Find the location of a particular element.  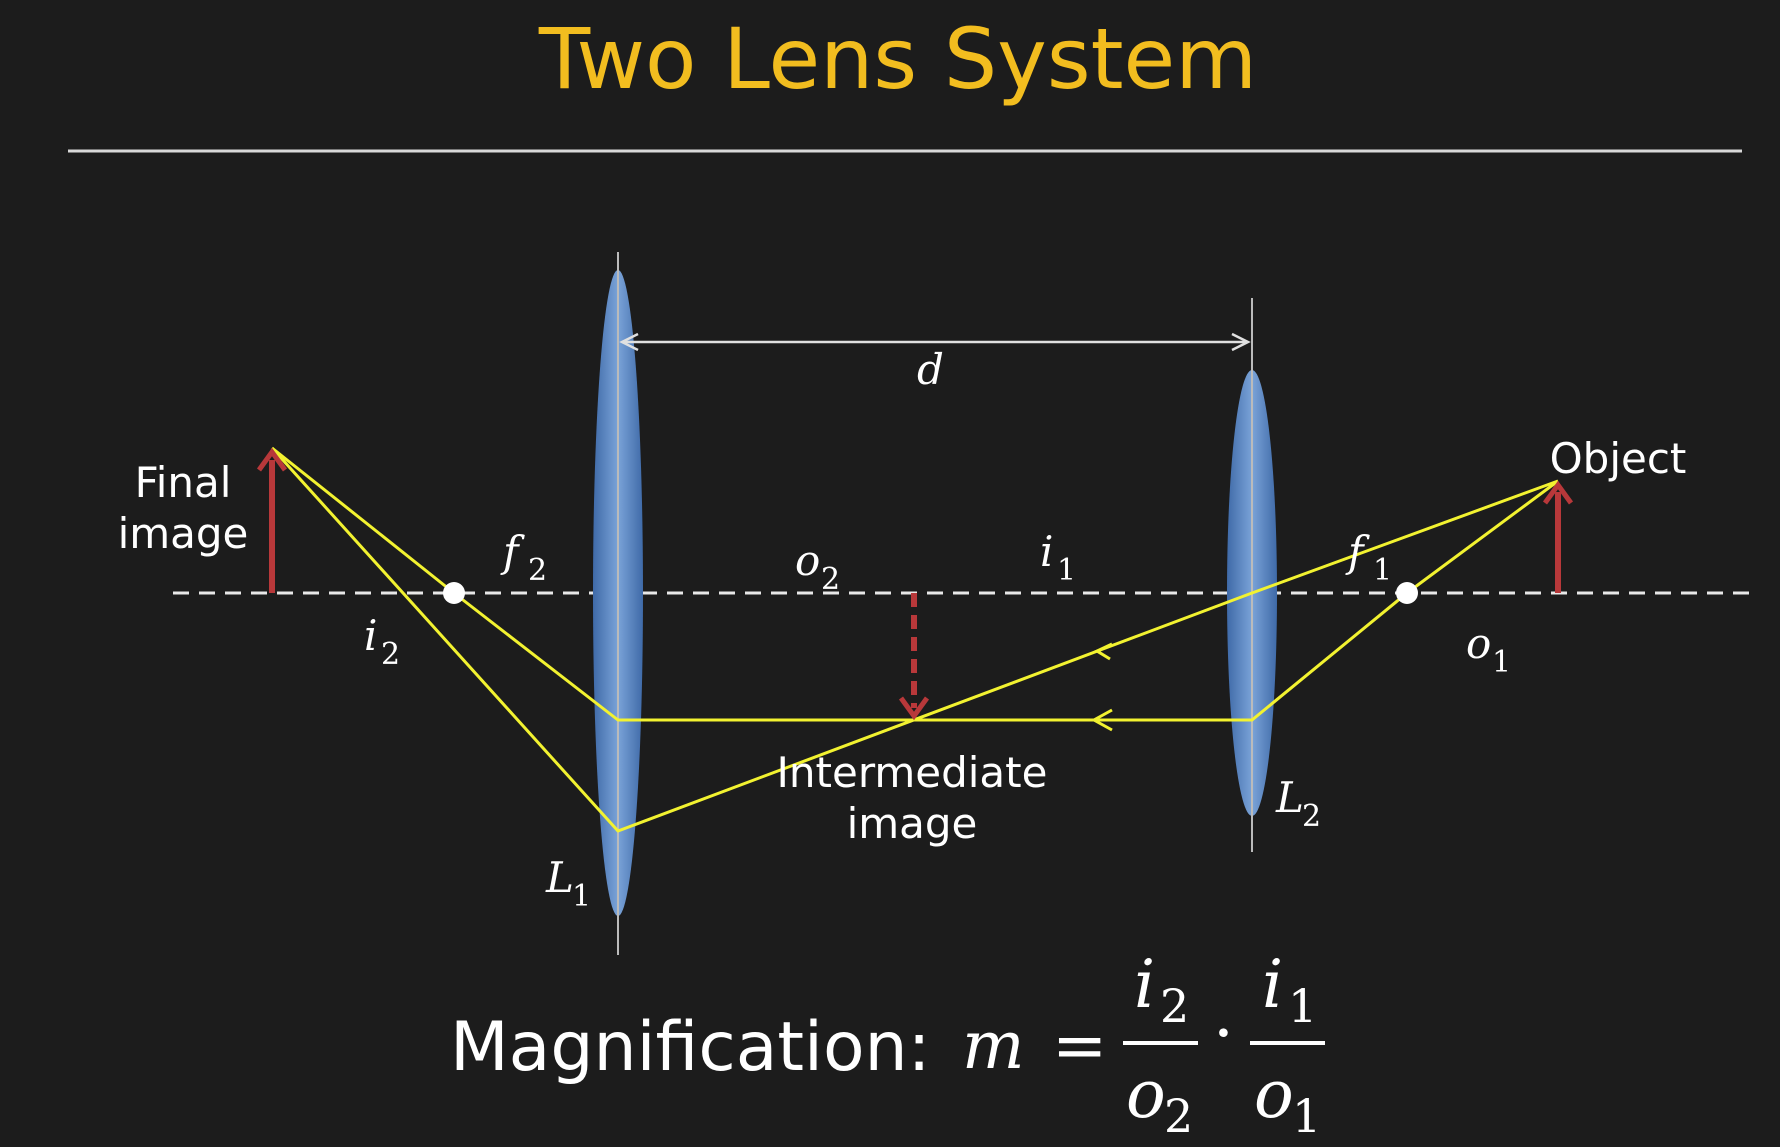

distance-d-left-arrowhead is located at coordinates (629, 342).